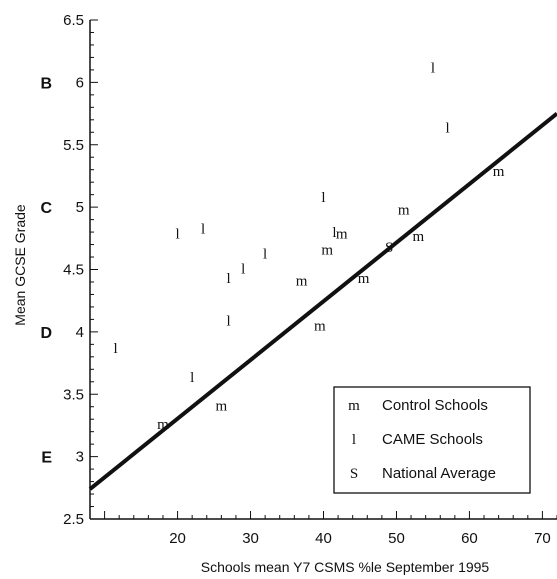 This screenshot has height=579, width=557. I want to click on grade-label: C, so click(46, 208).